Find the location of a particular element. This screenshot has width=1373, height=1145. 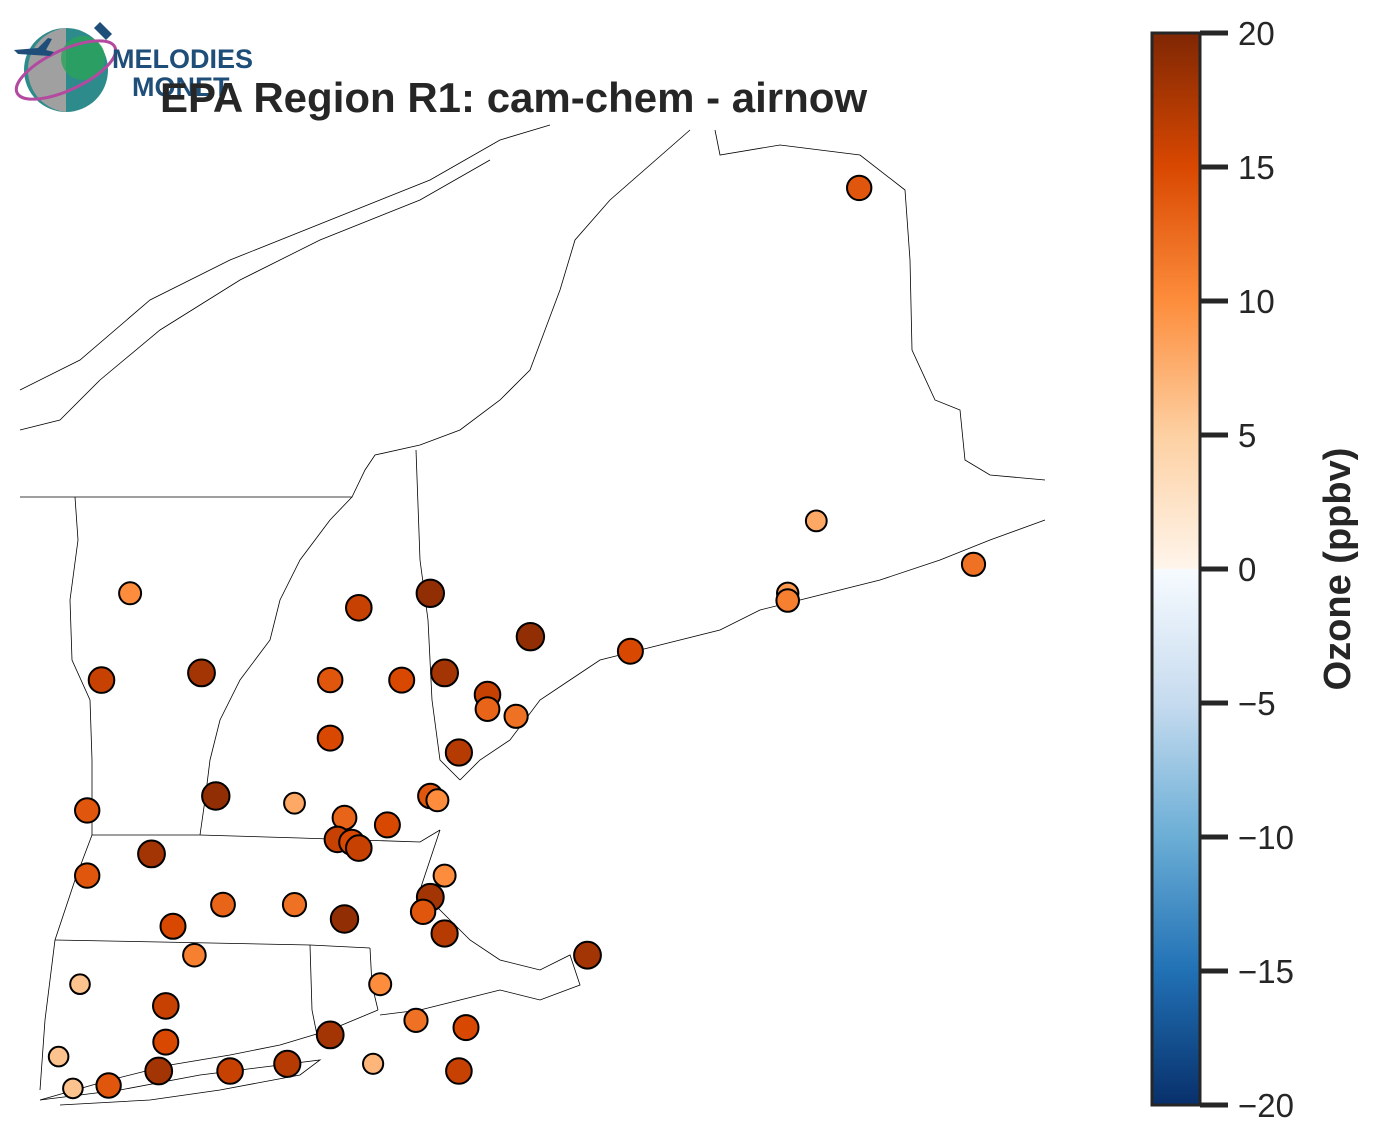

colorbar-tick-label: −15 is located at coordinates (1266, 971).